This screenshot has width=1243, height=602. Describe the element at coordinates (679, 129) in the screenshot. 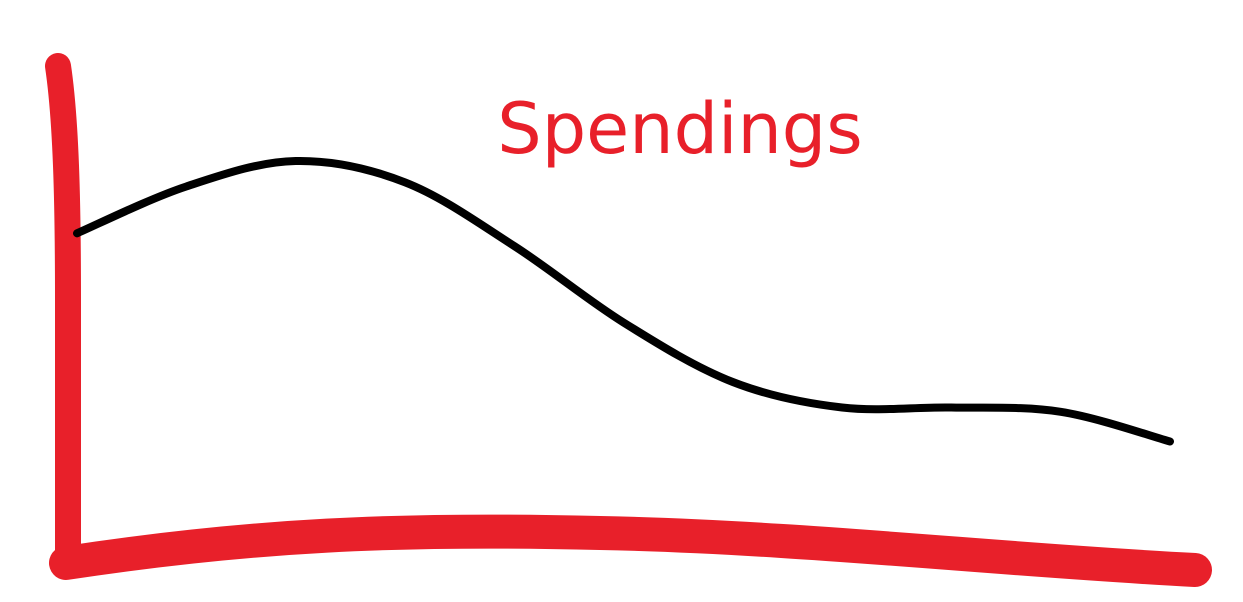

I see `chart-title: Spendings` at that location.